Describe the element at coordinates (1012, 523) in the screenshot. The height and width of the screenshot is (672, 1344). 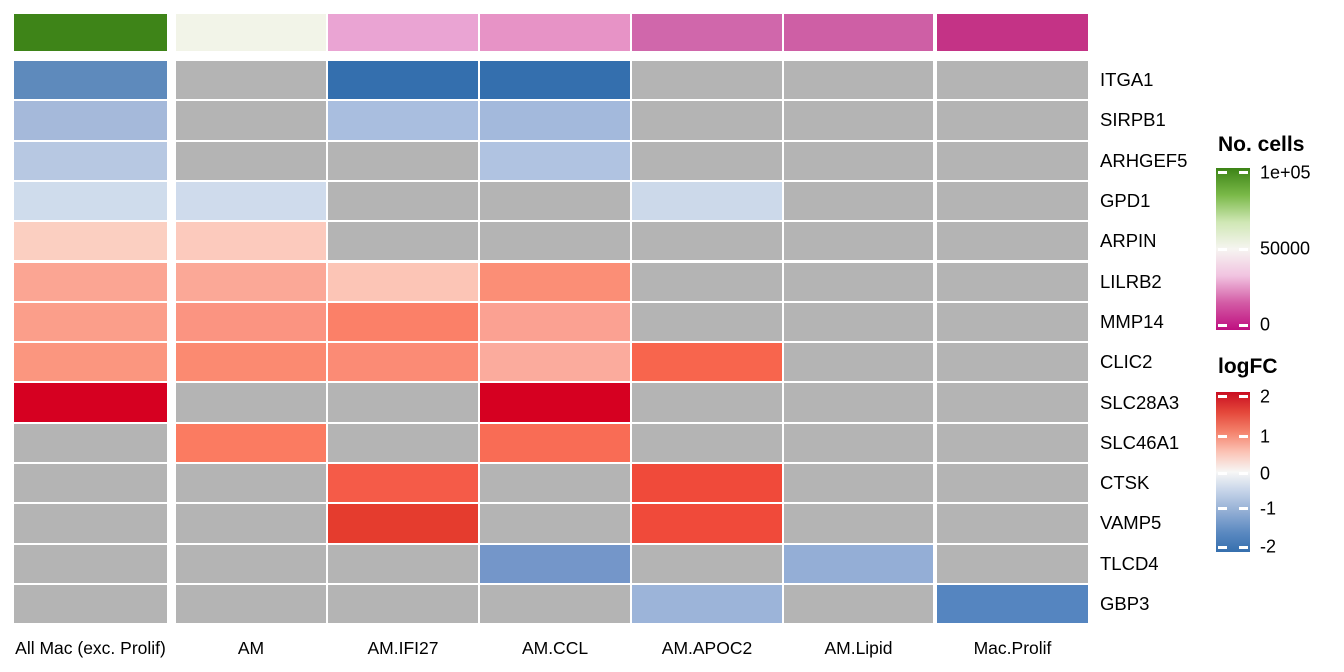
I see `heatmap-cell-vamp5-mac-prolif` at that location.